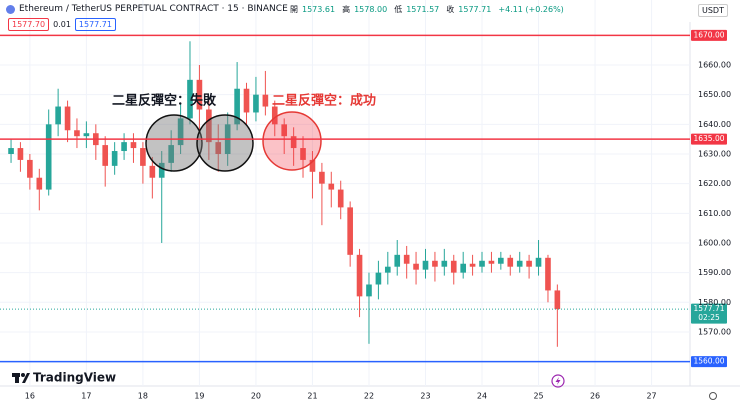 Image resolution: width=740 pixels, height=406 pixels. I want to click on x-tick-label: 18, so click(143, 396).